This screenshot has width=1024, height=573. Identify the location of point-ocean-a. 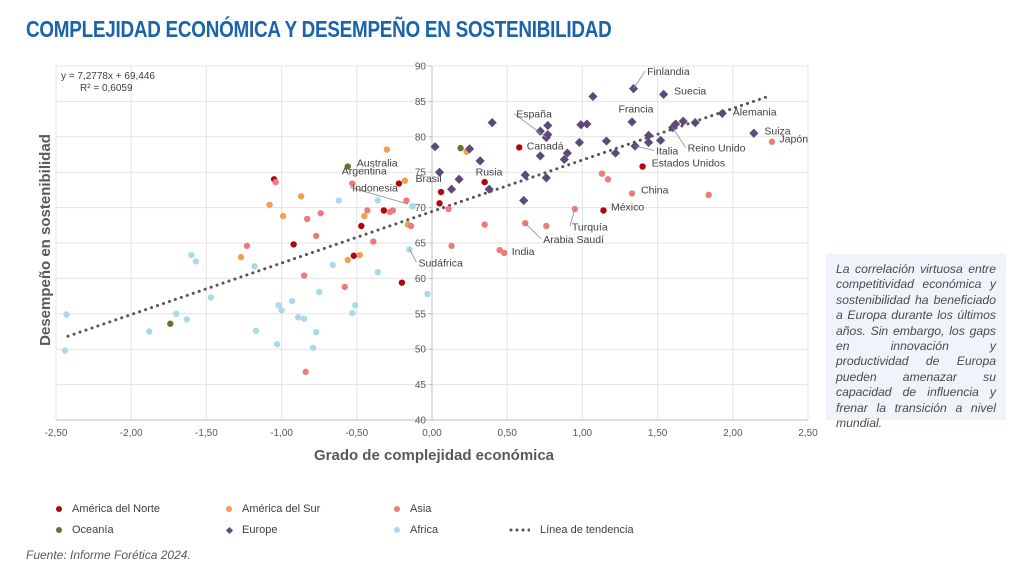
(170, 323).